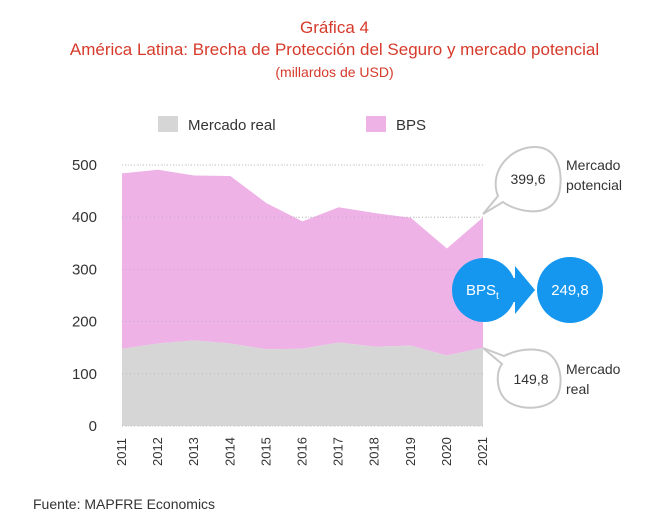 The width and height of the screenshot is (669, 527). Describe the element at coordinates (410, 451) in the screenshot. I see `x-tick-label: 2019` at that location.